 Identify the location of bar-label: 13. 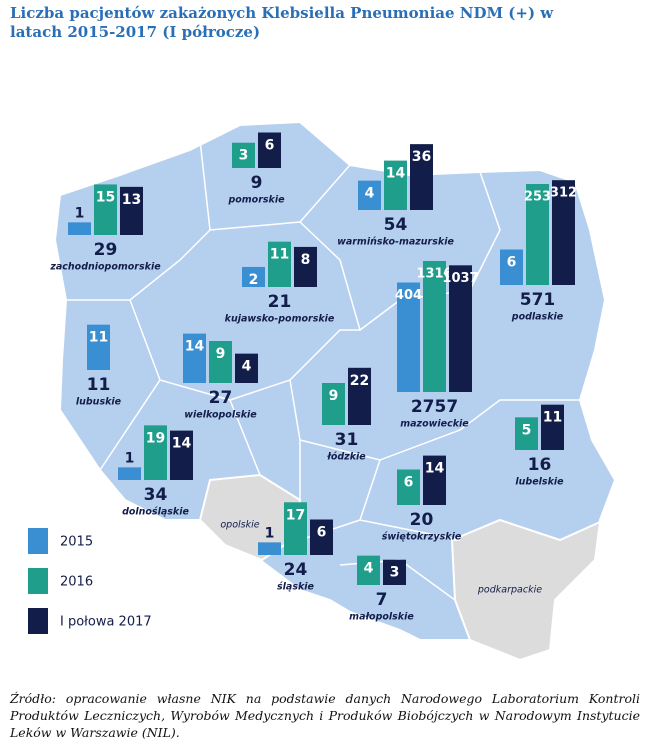
(131, 200).